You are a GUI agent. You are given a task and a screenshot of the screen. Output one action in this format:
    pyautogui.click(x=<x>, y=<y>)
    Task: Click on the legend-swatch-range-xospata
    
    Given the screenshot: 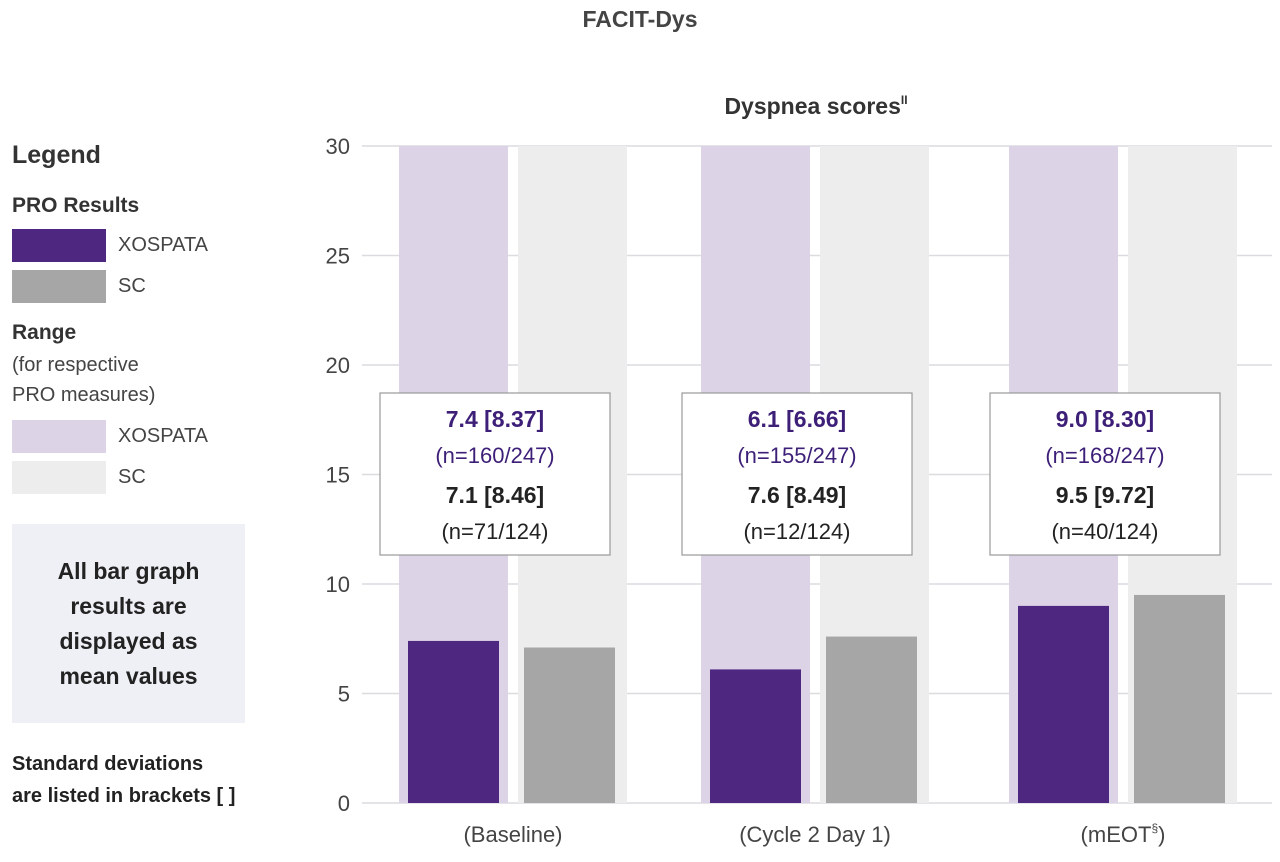 What is the action you would take?
    pyautogui.click(x=59, y=436)
    